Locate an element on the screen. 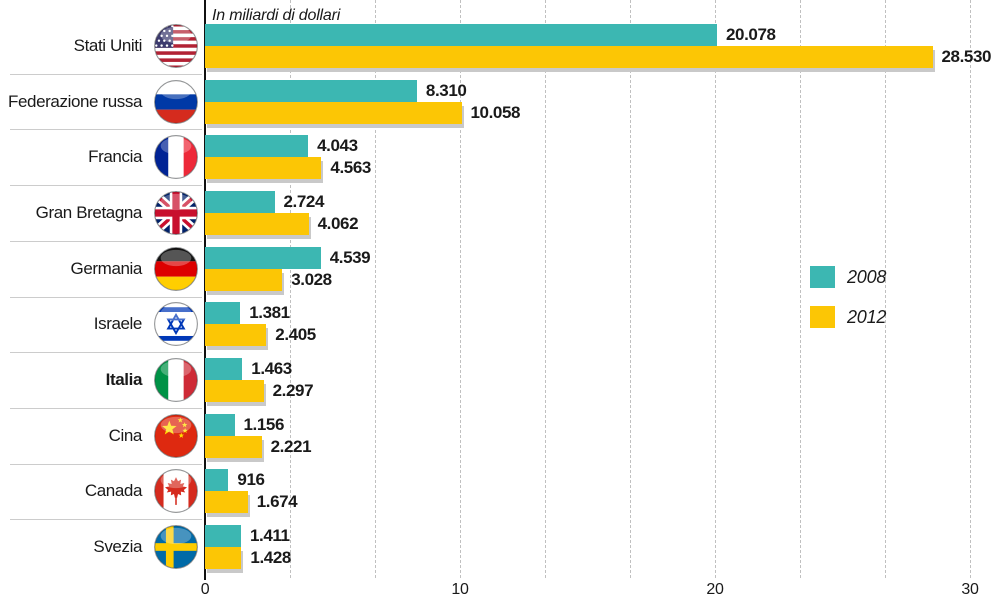 The height and width of the screenshot is (606, 1000). bar-2012: 3.028 is located at coordinates (268, 279).